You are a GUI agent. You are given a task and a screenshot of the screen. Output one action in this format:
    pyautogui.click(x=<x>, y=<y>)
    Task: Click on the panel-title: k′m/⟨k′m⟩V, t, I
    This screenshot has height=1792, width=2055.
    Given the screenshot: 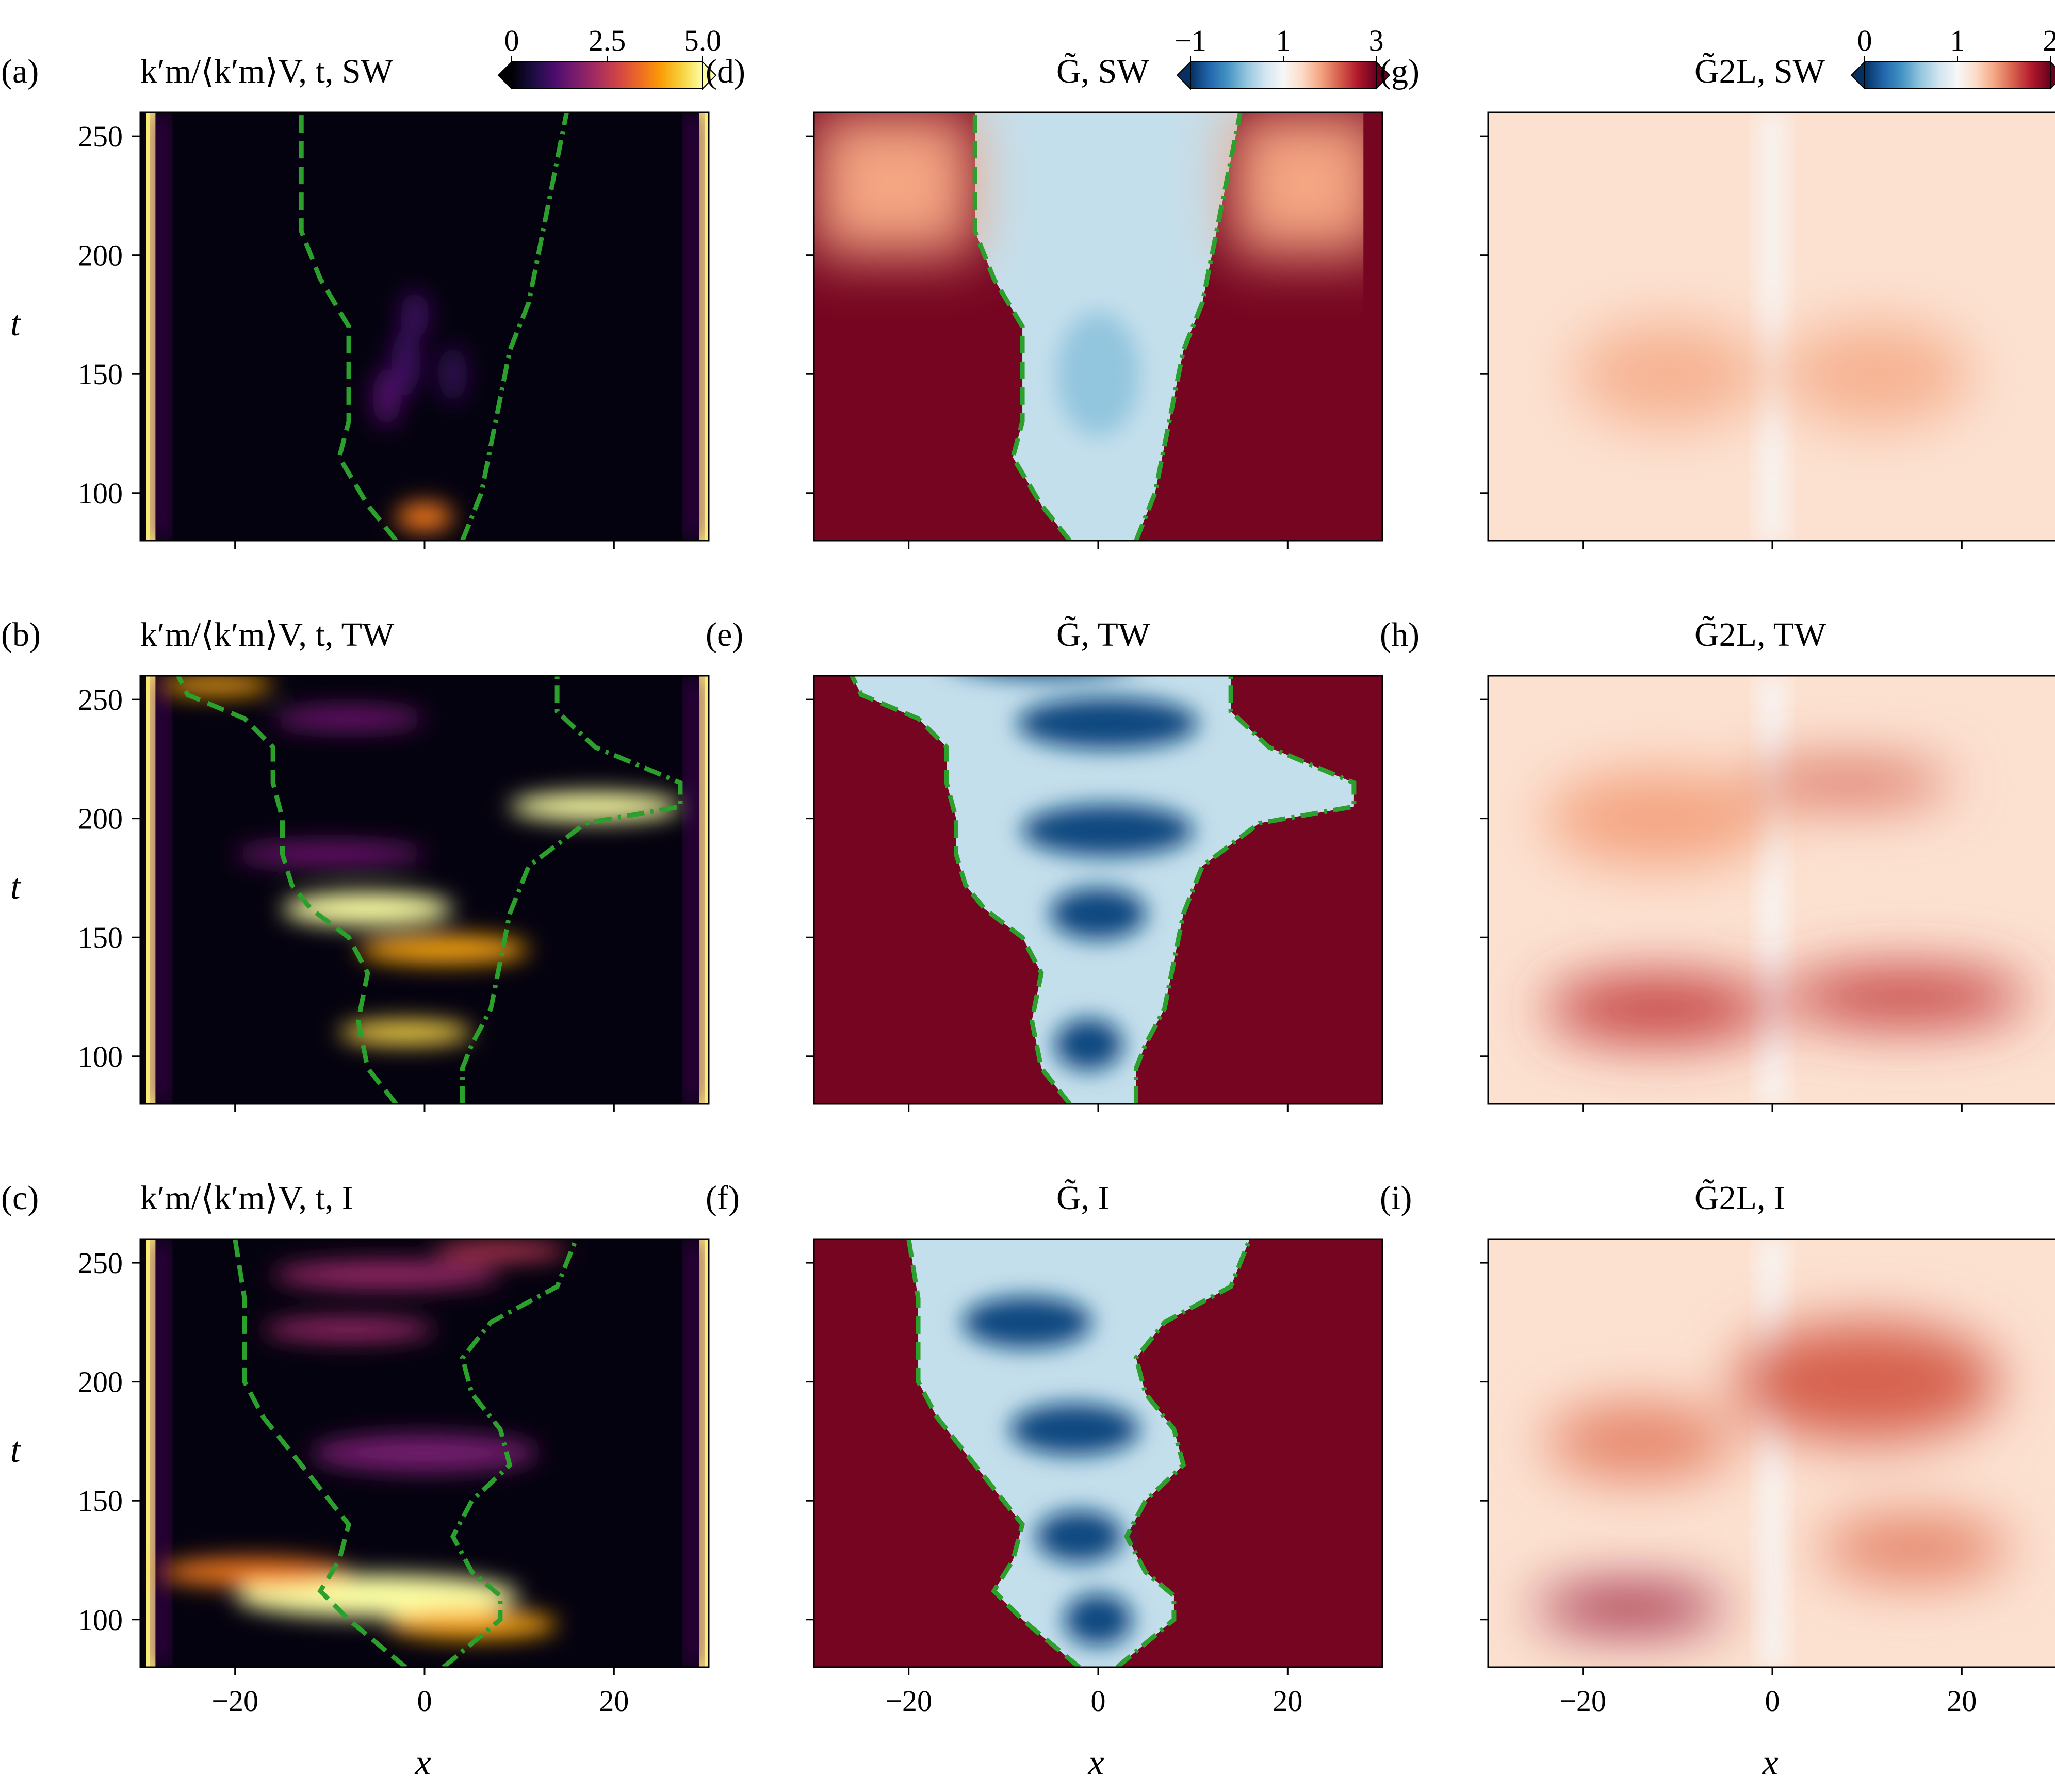 What is the action you would take?
    pyautogui.click(x=246, y=1198)
    